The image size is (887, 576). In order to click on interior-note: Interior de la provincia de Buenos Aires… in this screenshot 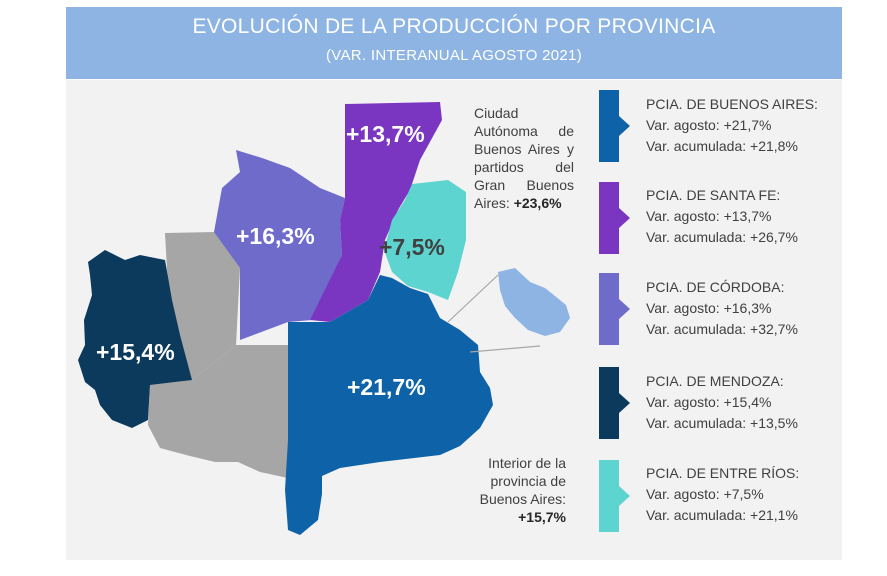, I will do `click(516, 490)`.